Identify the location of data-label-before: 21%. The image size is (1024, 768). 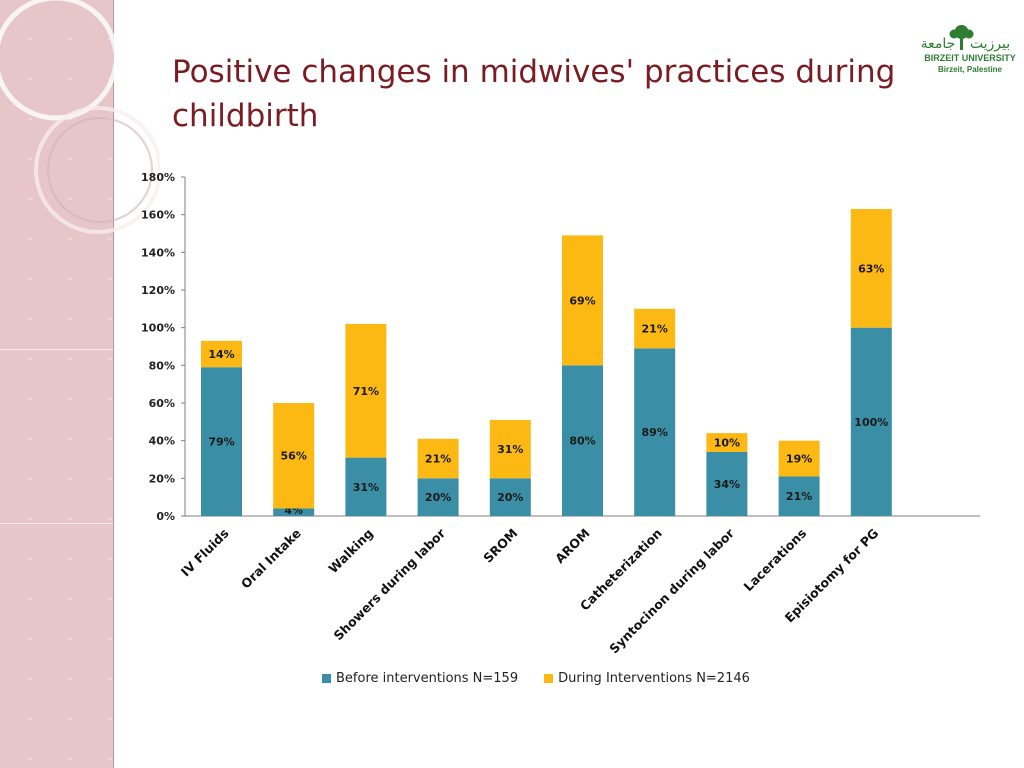
(799, 496).